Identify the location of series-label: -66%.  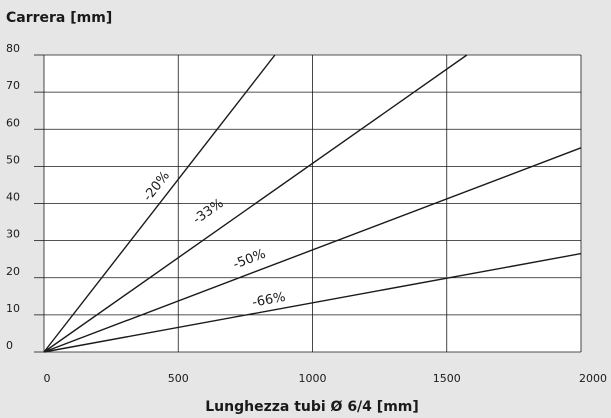
(269, 300).